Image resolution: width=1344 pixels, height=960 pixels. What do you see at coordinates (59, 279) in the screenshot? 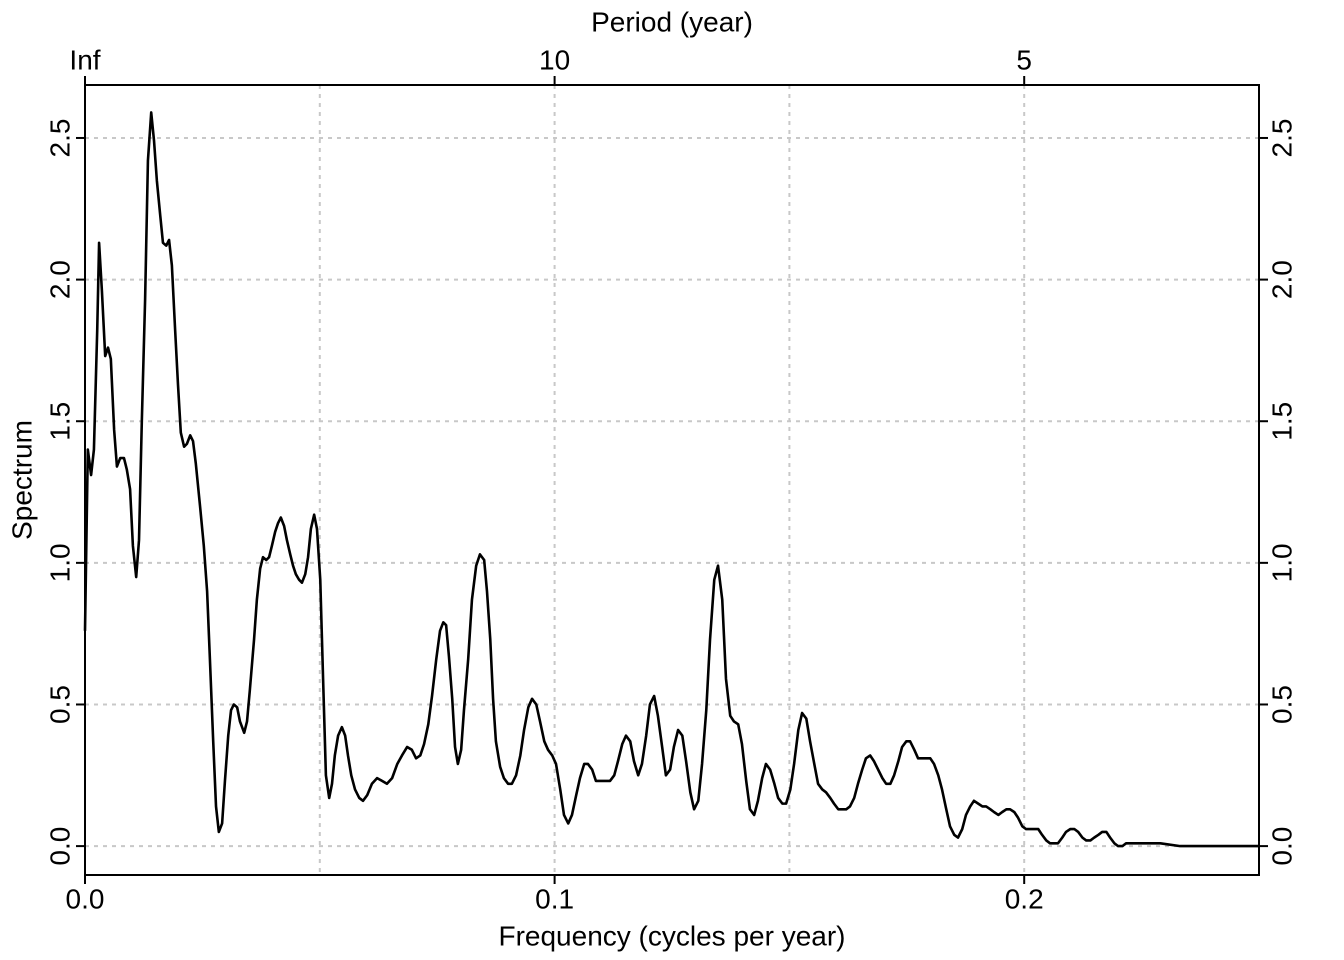
I see `y-tick-label: 2.0` at bounding box center [59, 279].